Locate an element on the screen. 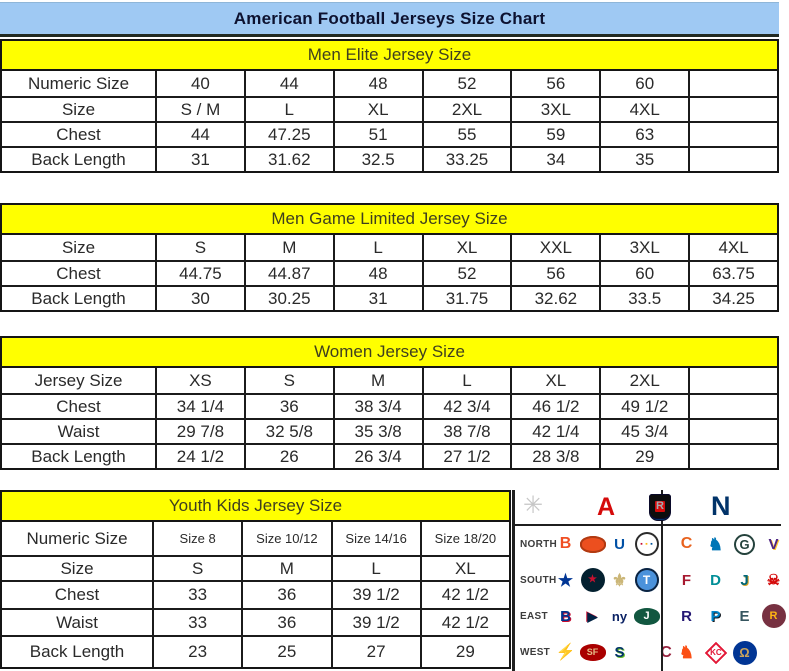 The height and width of the screenshot is (671, 789). division-row-west: WEST R ⚡ SF S C ♞ KC Ω is located at coordinates (648, 582).